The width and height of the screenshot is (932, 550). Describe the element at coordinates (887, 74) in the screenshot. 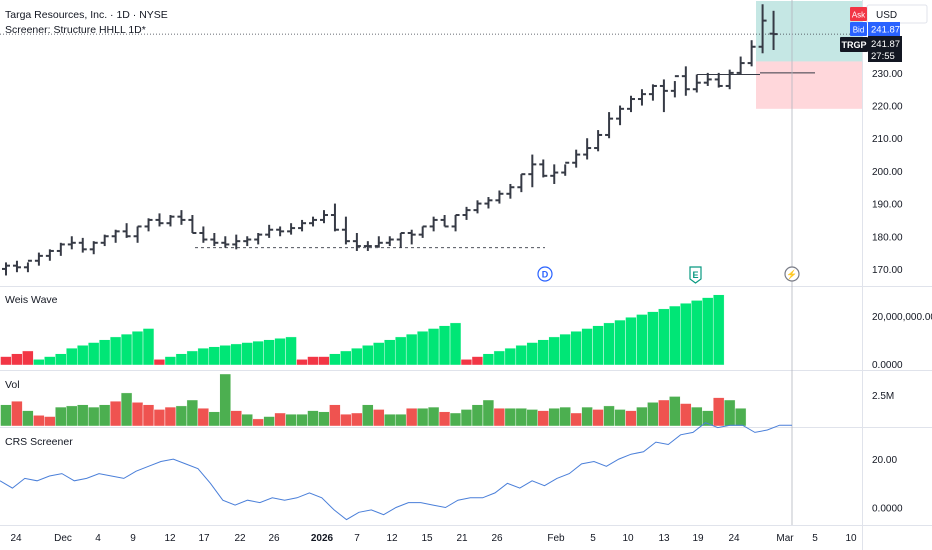

I see `price-axis-tick: 230.00` at that location.